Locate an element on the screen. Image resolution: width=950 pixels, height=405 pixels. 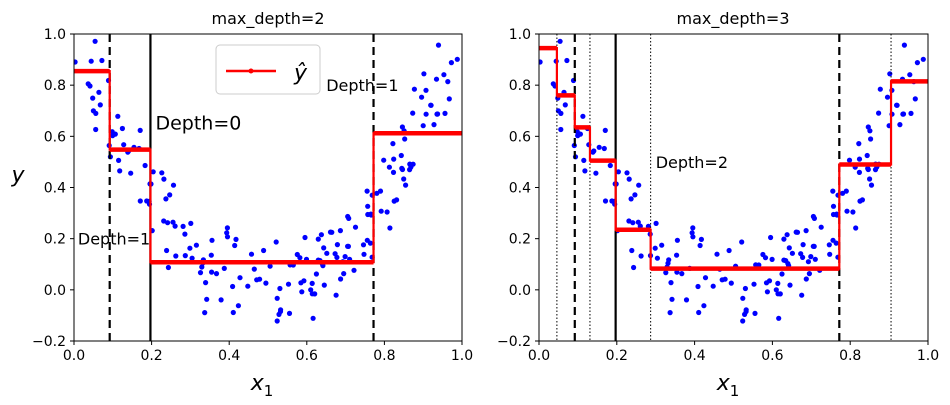
annotation-label: Depth=2 is located at coordinates (692, 162).